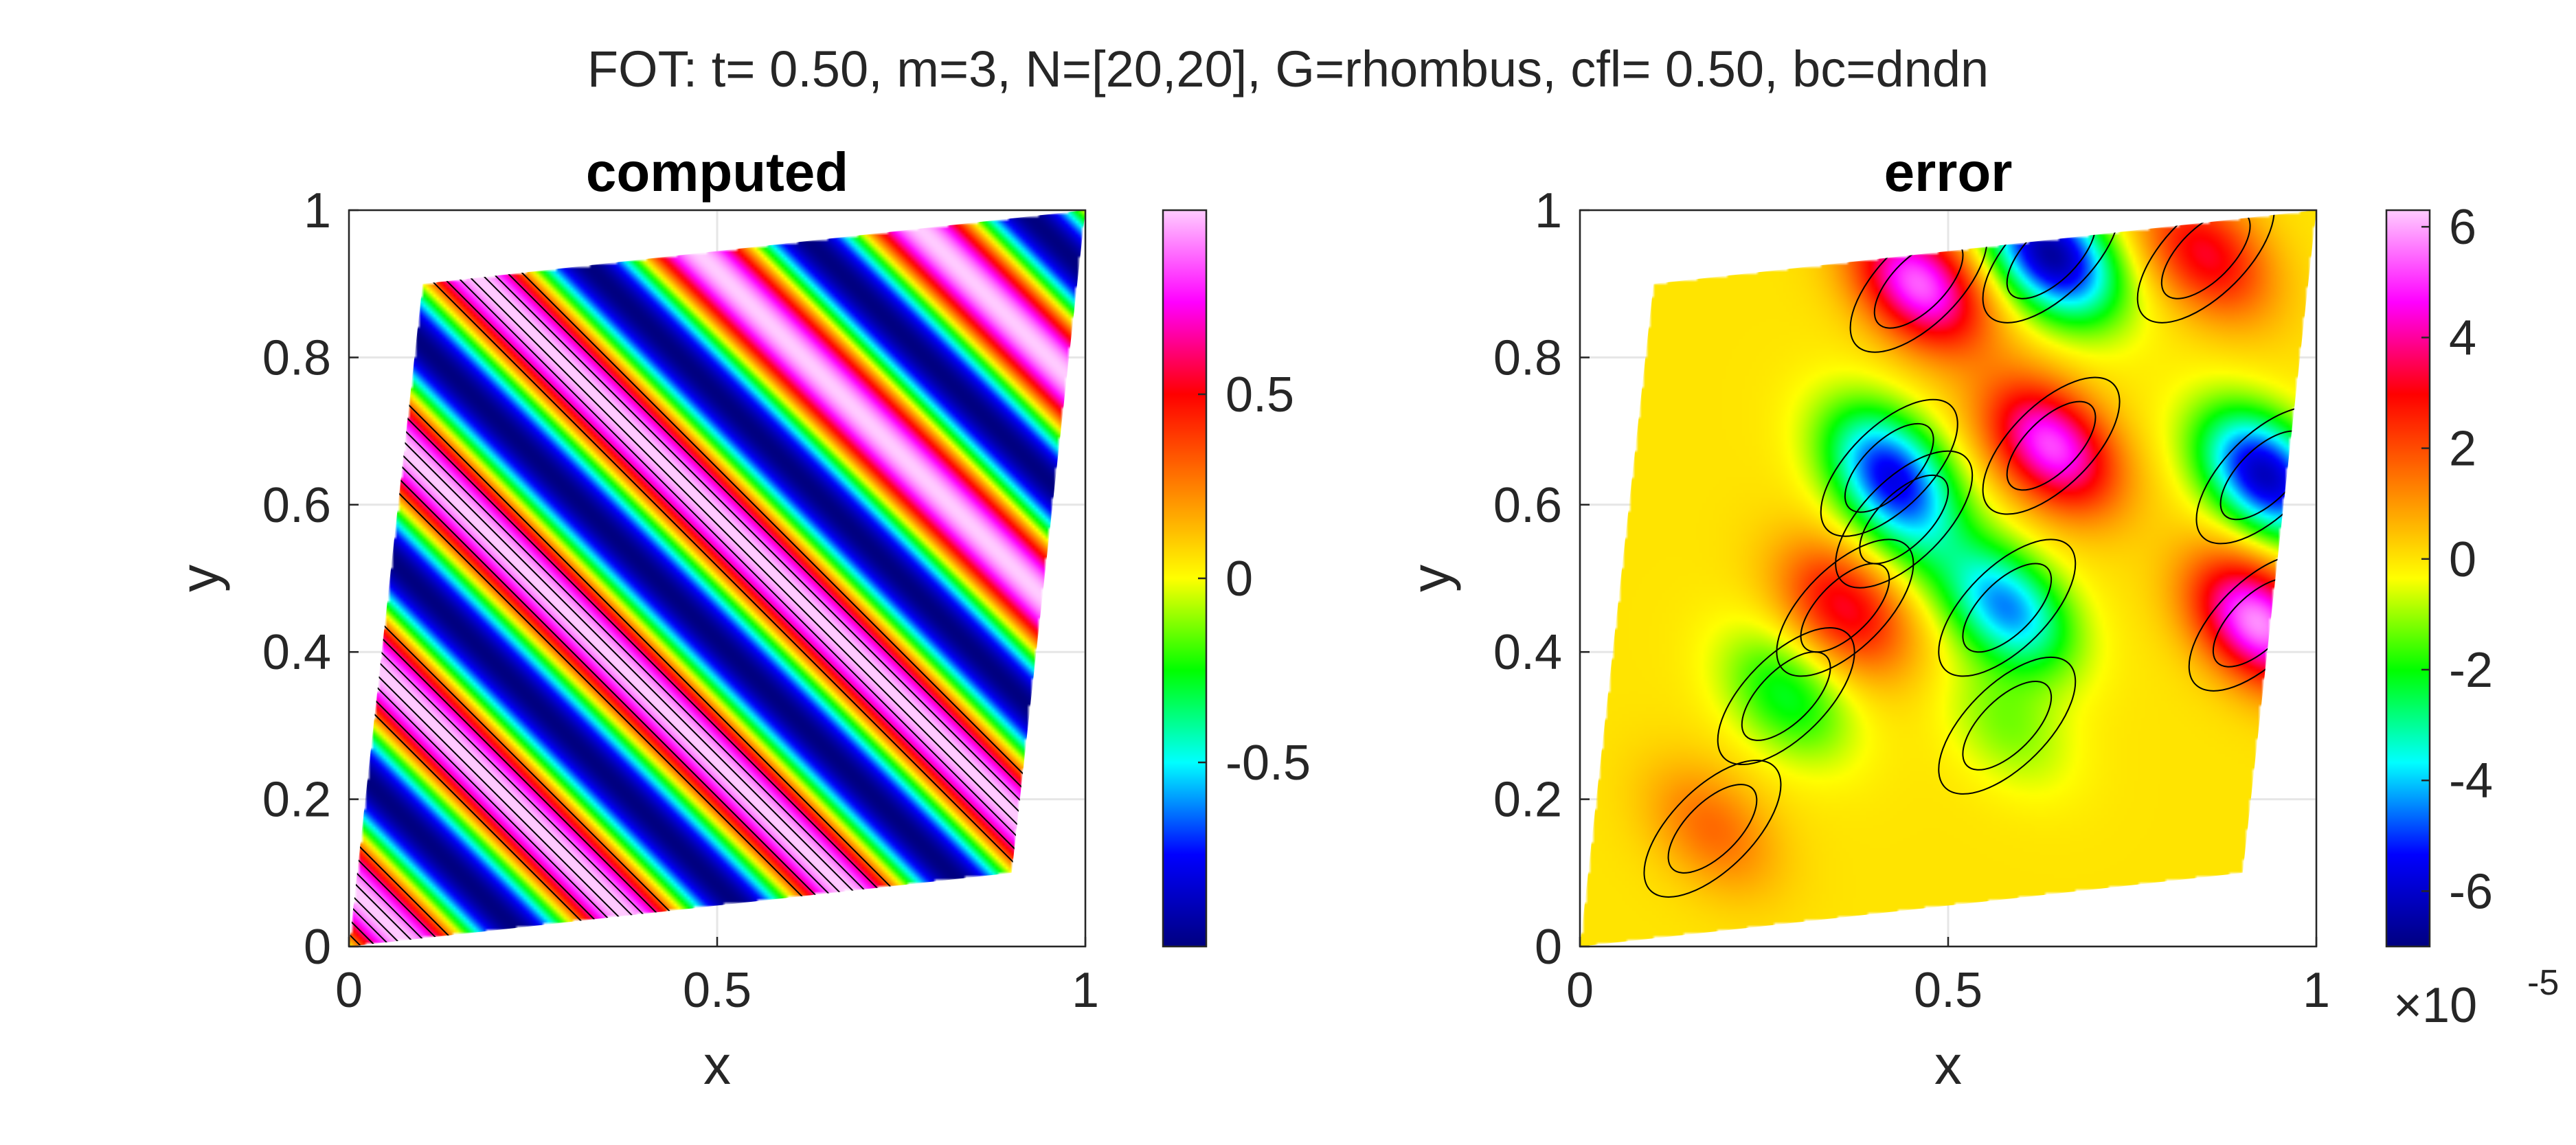 This screenshot has width=2576, height=1145. What do you see at coordinates (2462, 228) in the screenshot?
I see `colorbar-tick-label: 6` at bounding box center [2462, 228].